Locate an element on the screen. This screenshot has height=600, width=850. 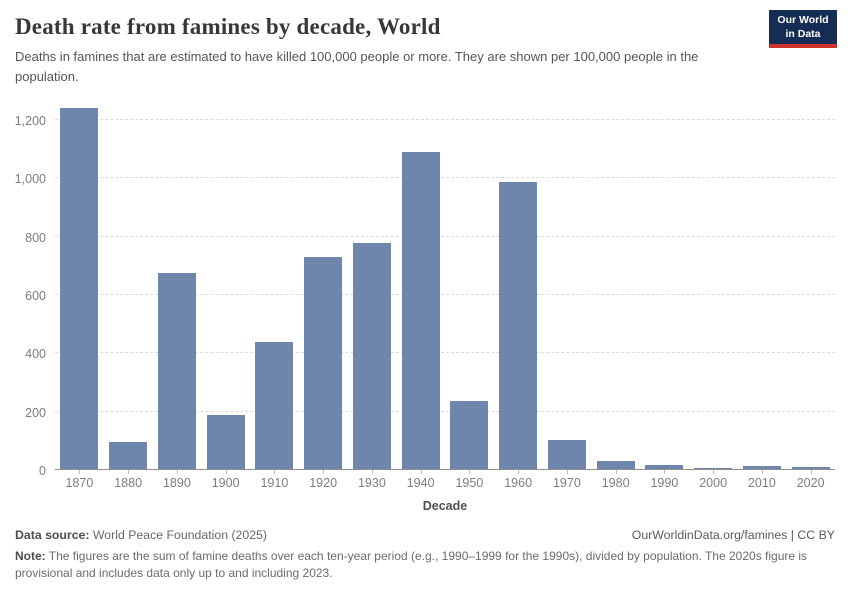
y-axis-tick-label: 1,200 is located at coordinates (30, 121).